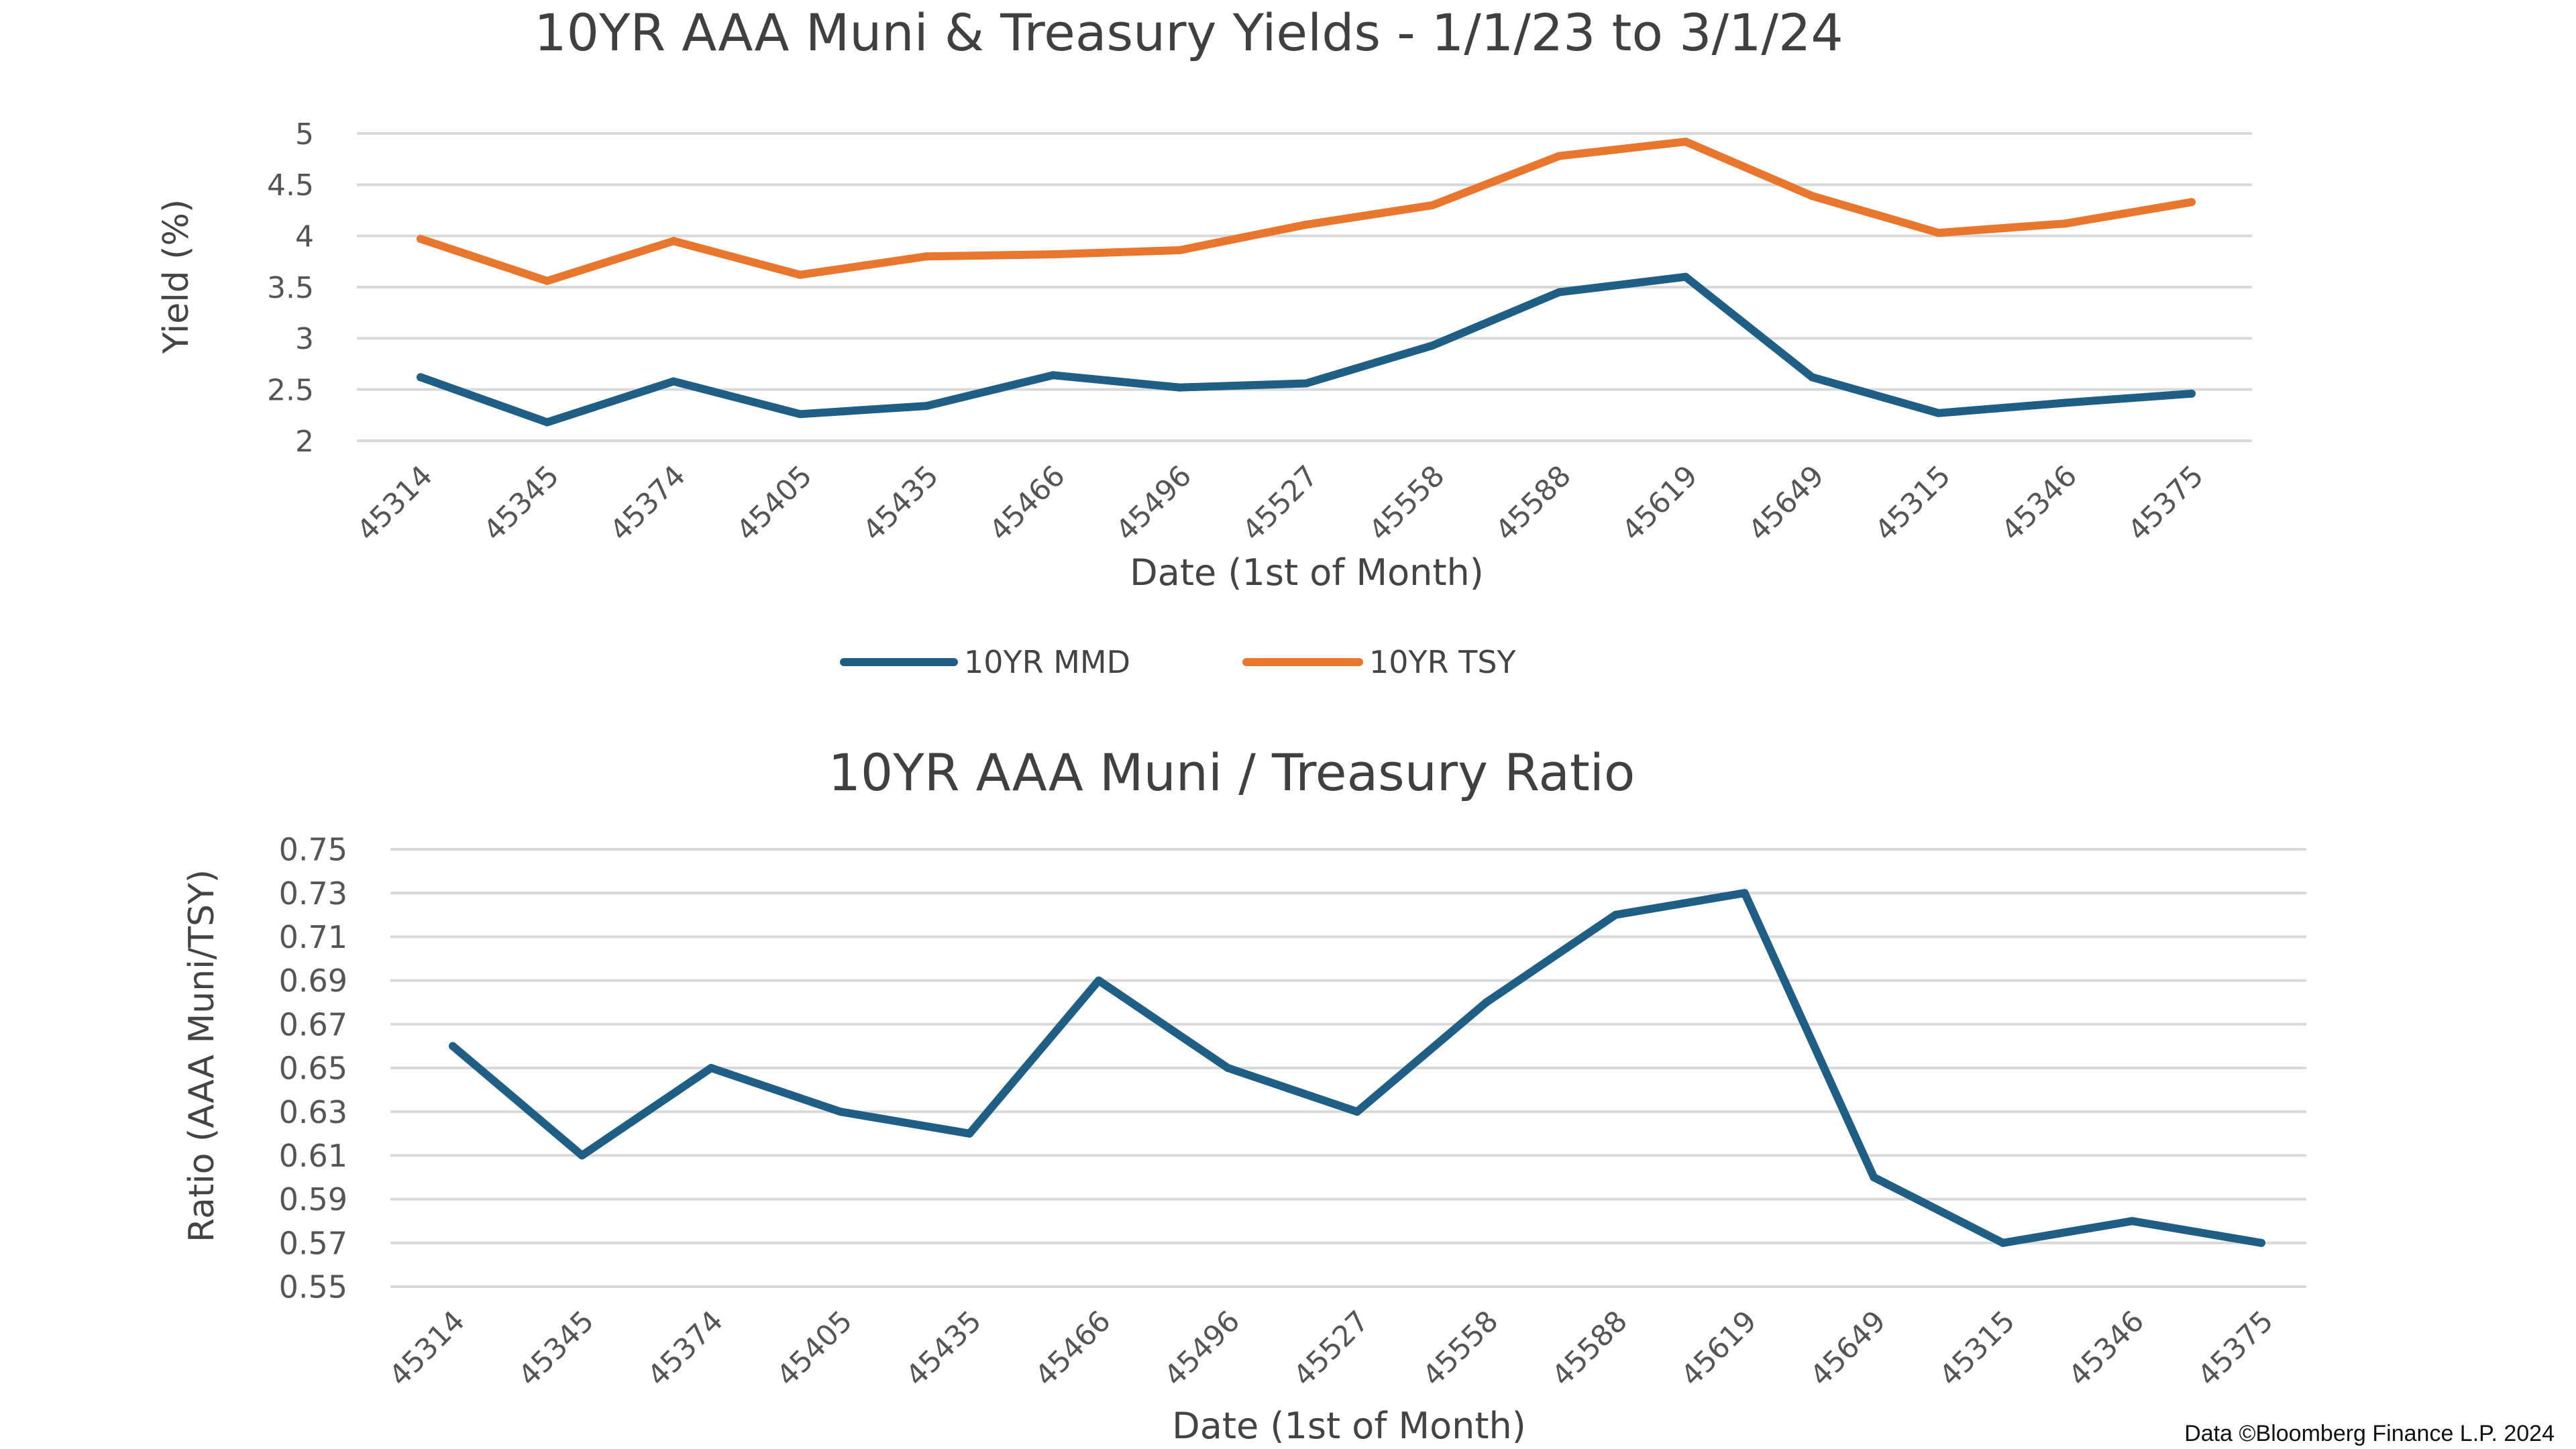 Image resolution: width=2576 pixels, height=1449 pixels. I want to click on yields-y-axis-title: Yield (%), so click(176, 276).